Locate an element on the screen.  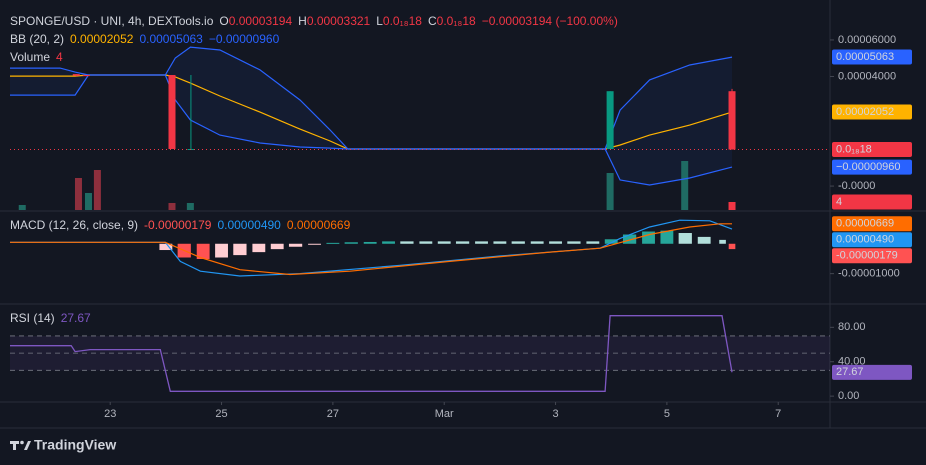
indicator-title: BB (20, 2) is located at coordinates (37, 39).